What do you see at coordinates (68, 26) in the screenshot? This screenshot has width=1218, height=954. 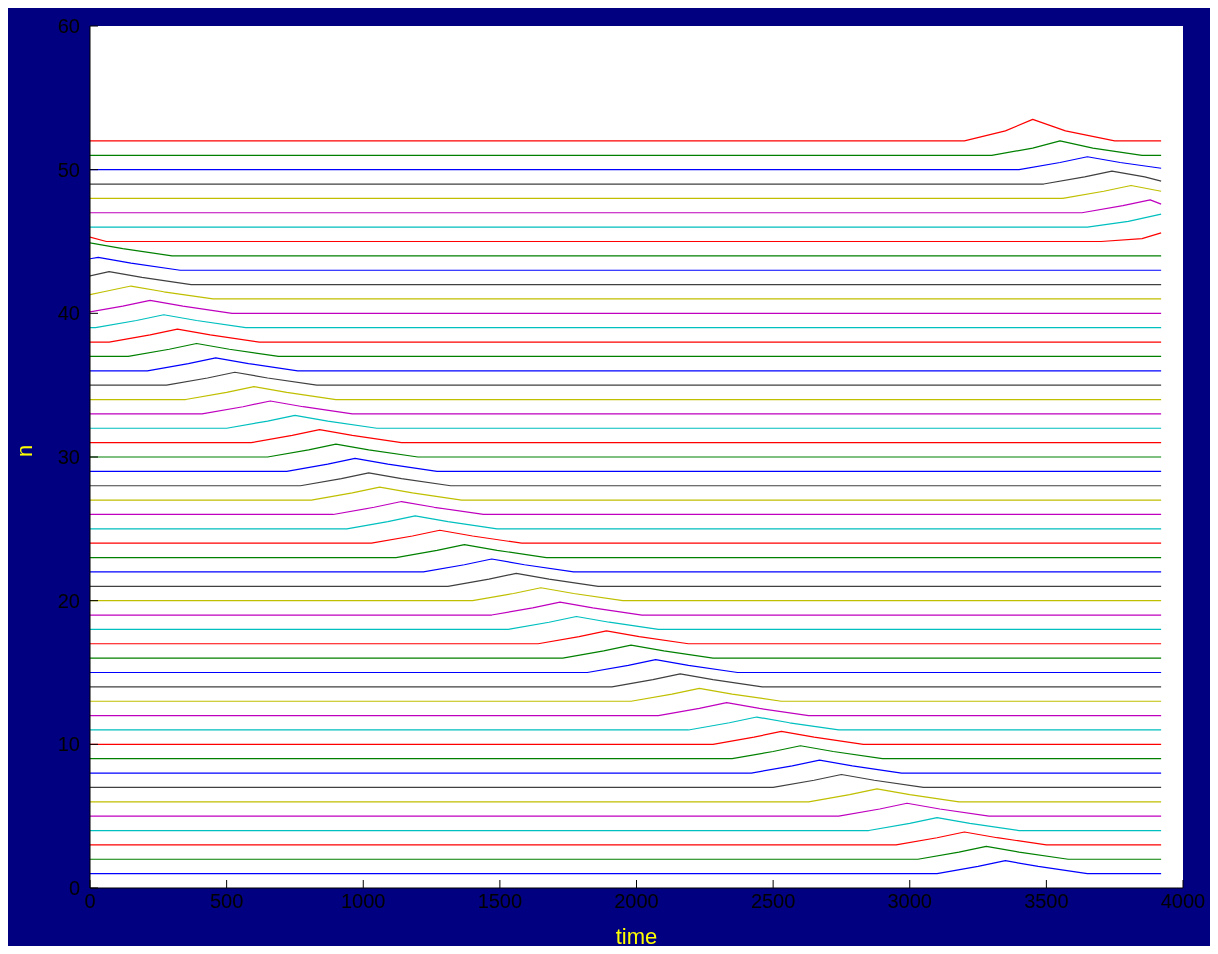 I see `y-tick-label: 60` at bounding box center [68, 26].